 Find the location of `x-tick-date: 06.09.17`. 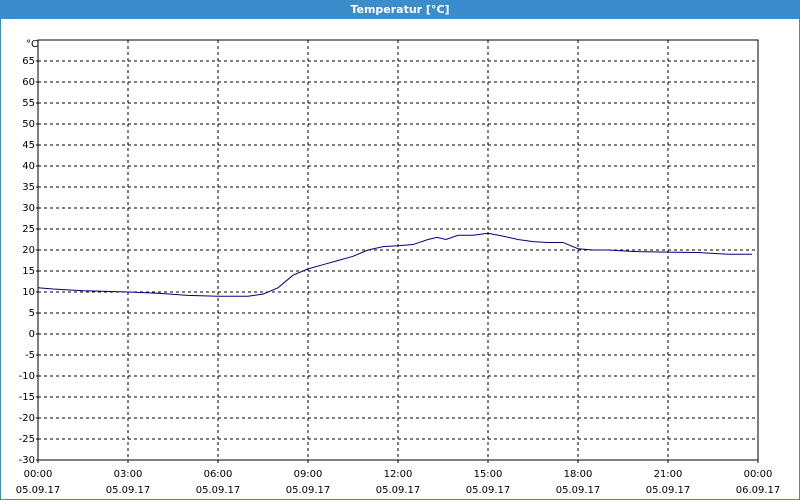

x-tick-date: 06.09.17 is located at coordinates (758, 490).